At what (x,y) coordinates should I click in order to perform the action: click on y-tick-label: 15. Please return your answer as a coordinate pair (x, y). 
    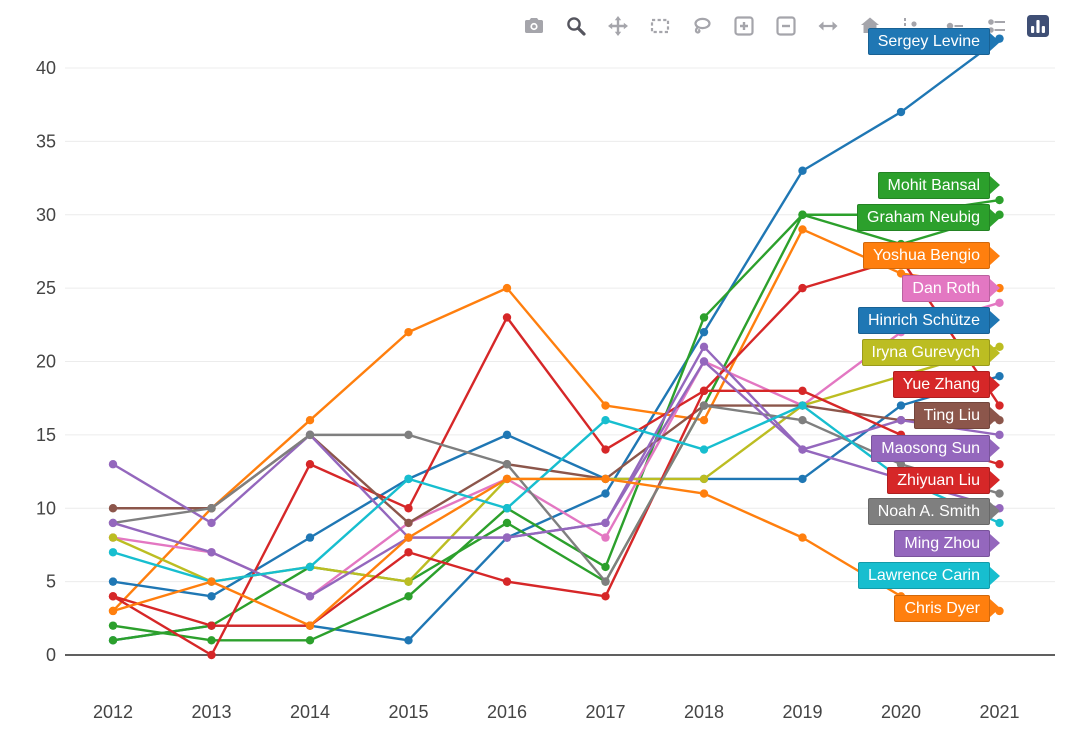
    Looking at the image, I should click on (46, 435).